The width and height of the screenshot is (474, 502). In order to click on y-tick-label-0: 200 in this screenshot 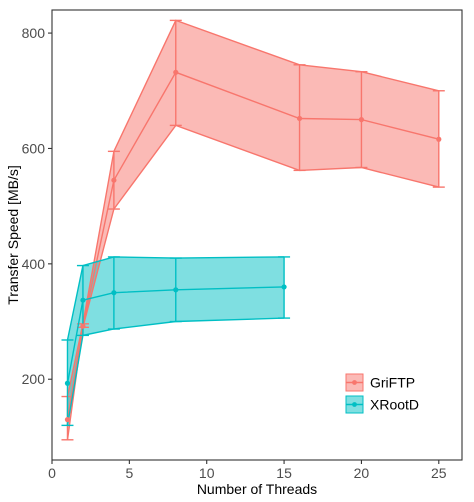, I will do `click(34, 379)`.